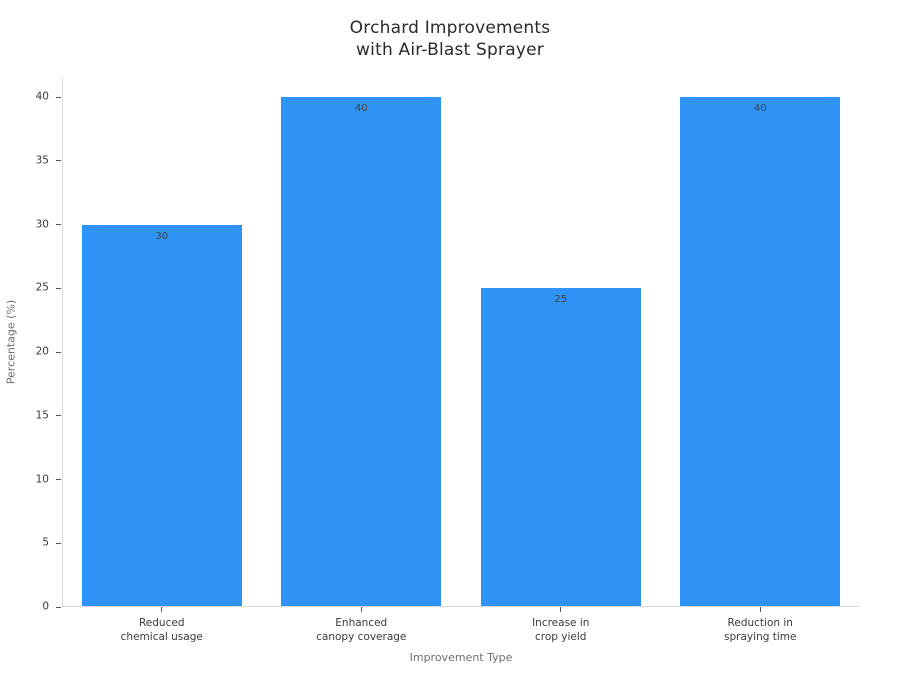 Image resolution: width=900 pixels, height=675 pixels. Describe the element at coordinates (45, 542) in the screenshot. I see `y-tick-label: 5` at that location.